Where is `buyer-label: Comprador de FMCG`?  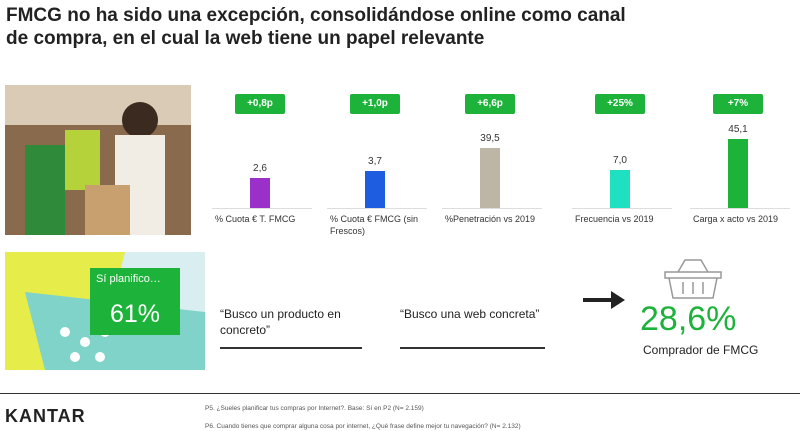 buyer-label: Comprador de FMCG is located at coordinates (701, 350).